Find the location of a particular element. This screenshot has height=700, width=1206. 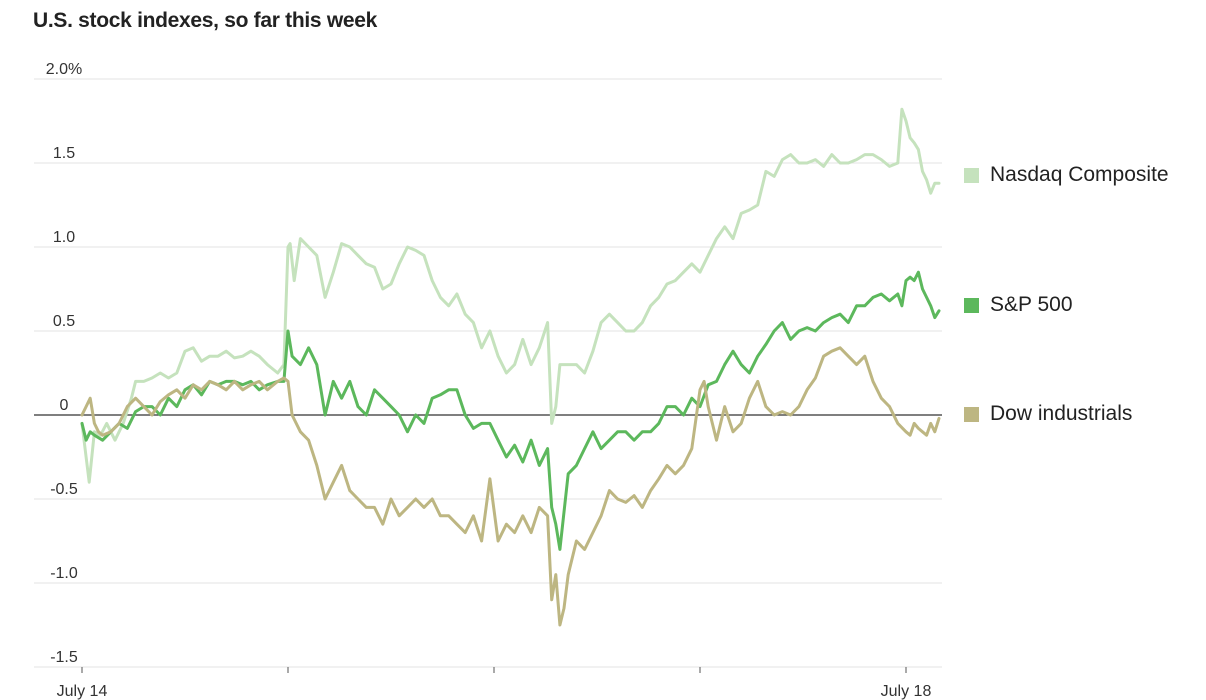

y-tick-label: 1.5 is located at coordinates (64, 153).